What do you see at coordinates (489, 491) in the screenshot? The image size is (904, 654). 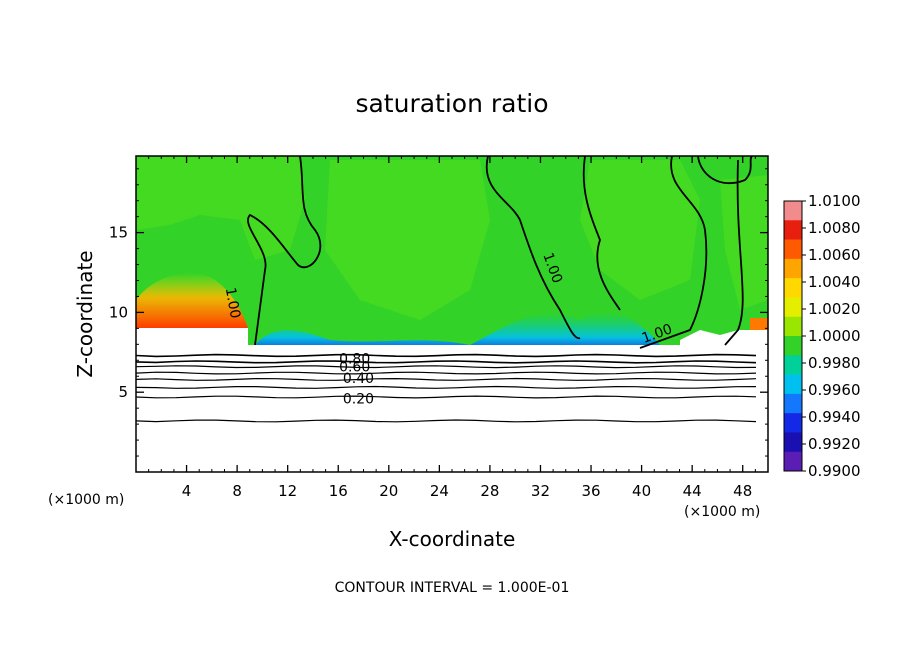 I see `x-tick-label: 28` at bounding box center [489, 491].